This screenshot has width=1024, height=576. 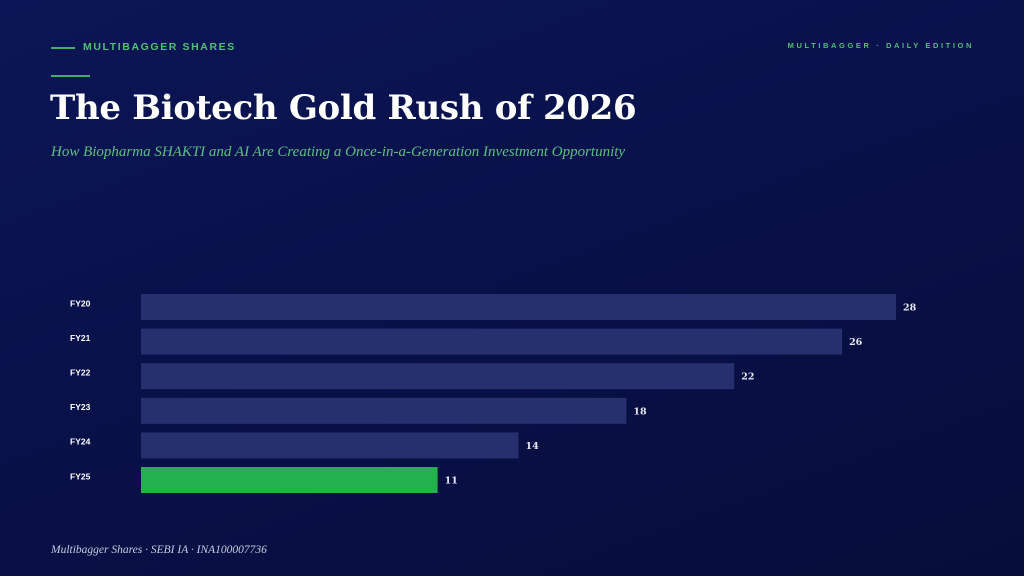 What do you see at coordinates (80, 372) in the screenshot?
I see `category-label: FY22` at bounding box center [80, 372].